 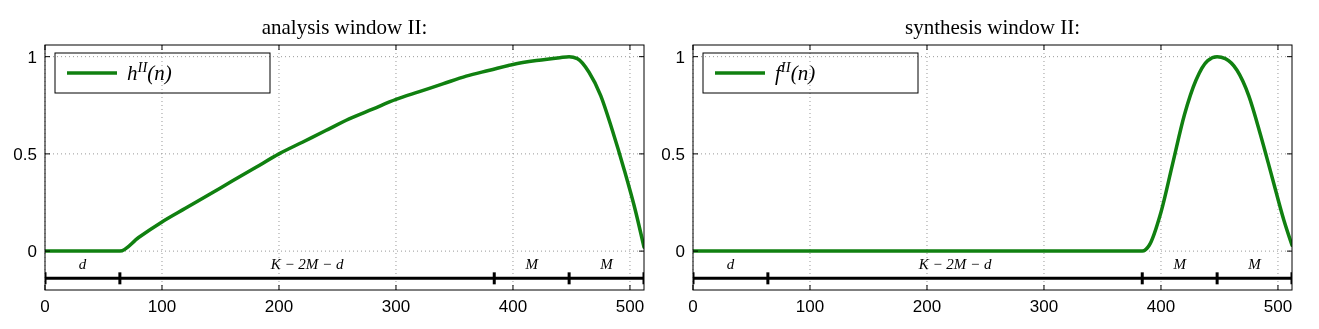 I want to click on legend-label: h$^{II}$(n), so click(x=149, y=72).